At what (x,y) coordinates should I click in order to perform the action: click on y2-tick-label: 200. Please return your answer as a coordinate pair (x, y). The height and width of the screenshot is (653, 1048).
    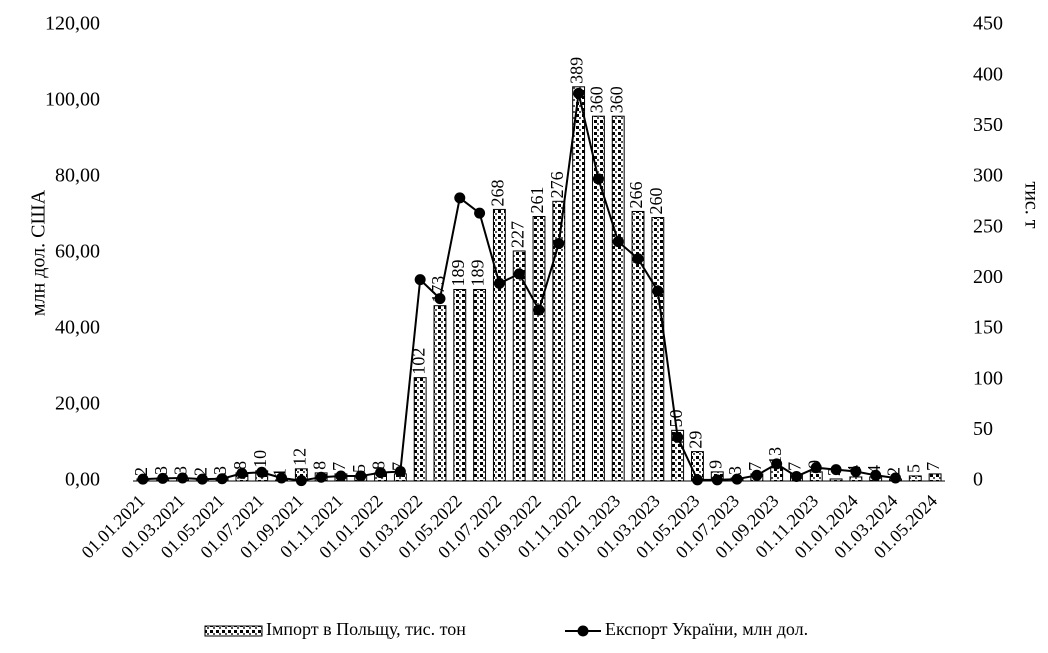
    Looking at the image, I should click on (988, 277).